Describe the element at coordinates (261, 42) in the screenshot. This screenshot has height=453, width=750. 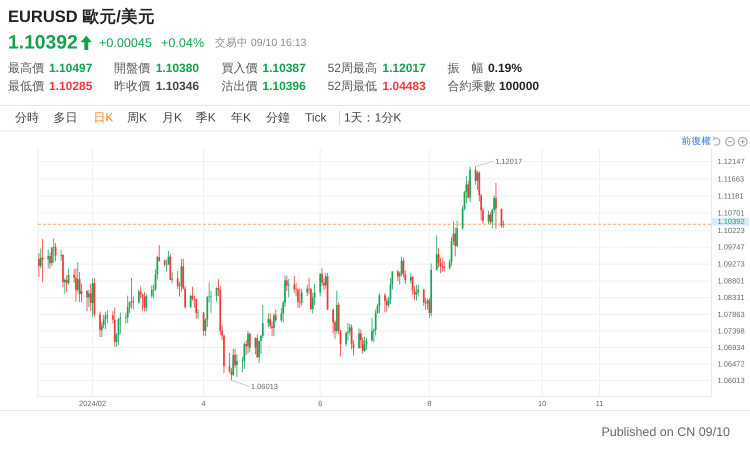
I see `text: 交易中 09/10 16:13` at that location.